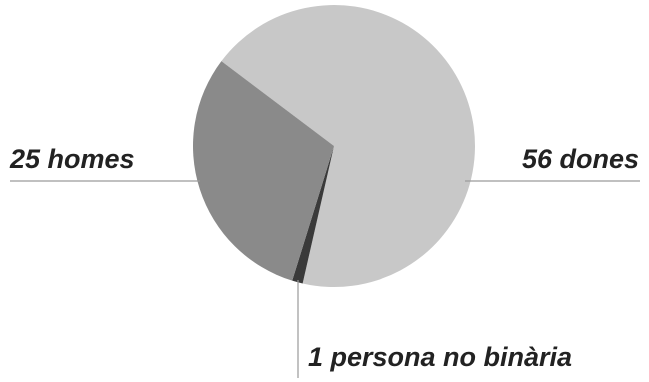  I want to click on pie-slice-men, so click(263, 171).